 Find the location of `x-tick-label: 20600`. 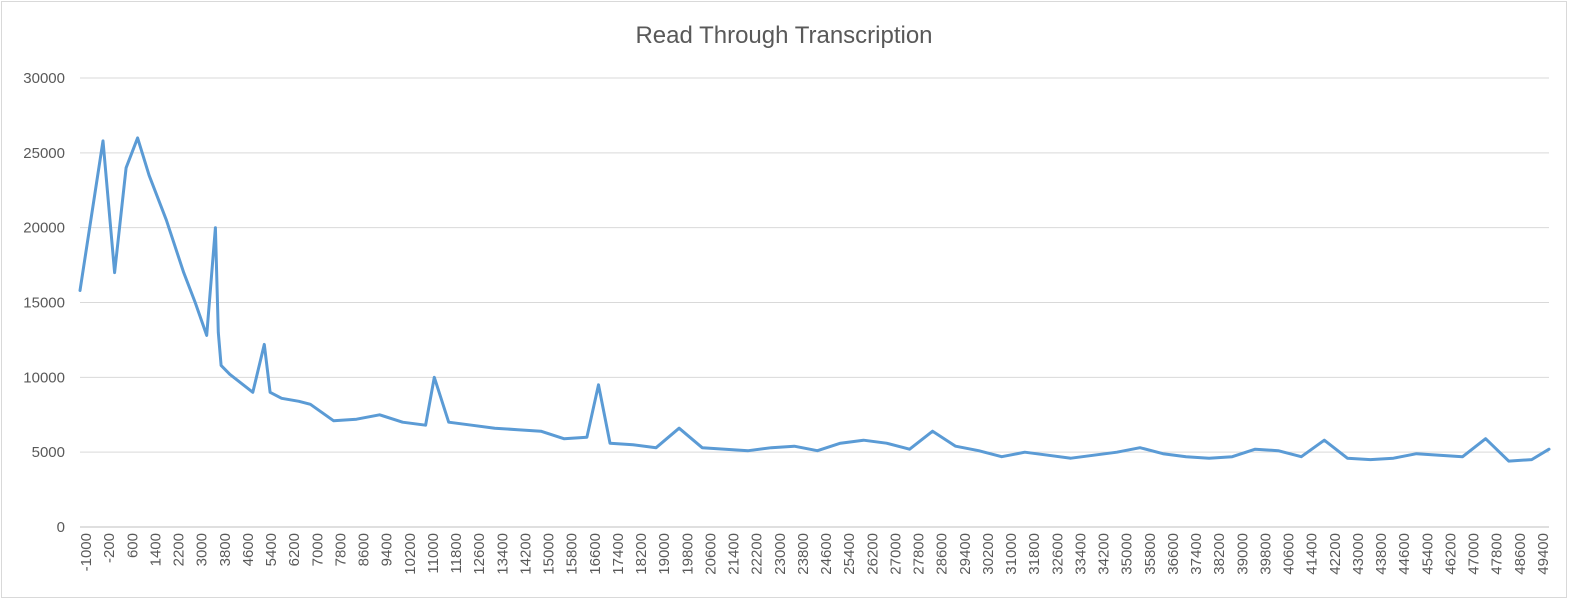

x-tick-label: 20600 is located at coordinates (710, 554).